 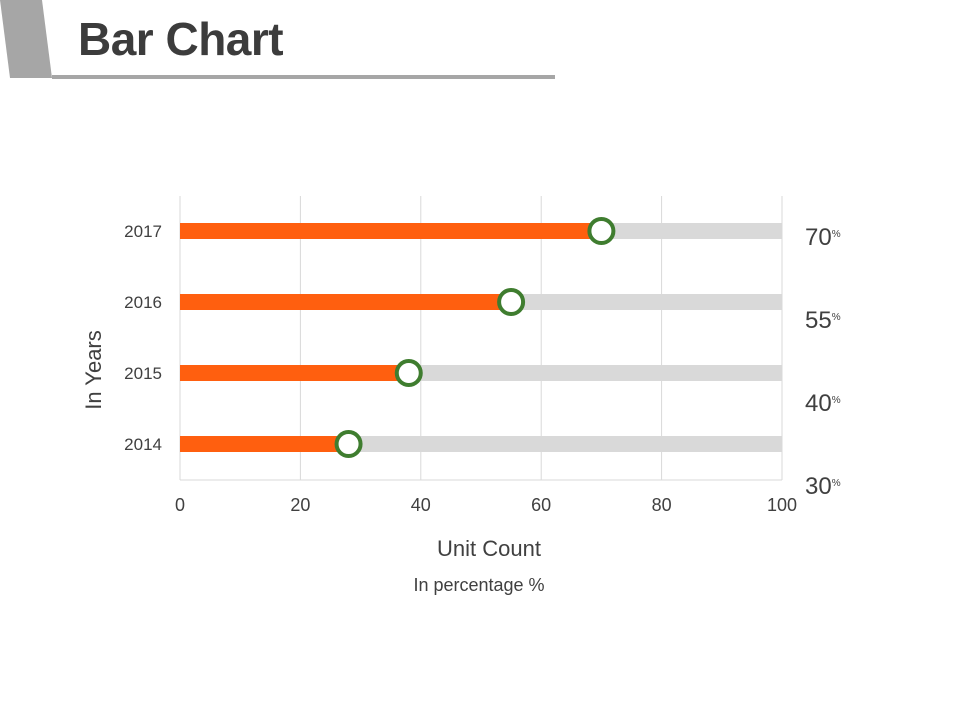 I want to click on data-label: 55%, so click(x=823, y=320).